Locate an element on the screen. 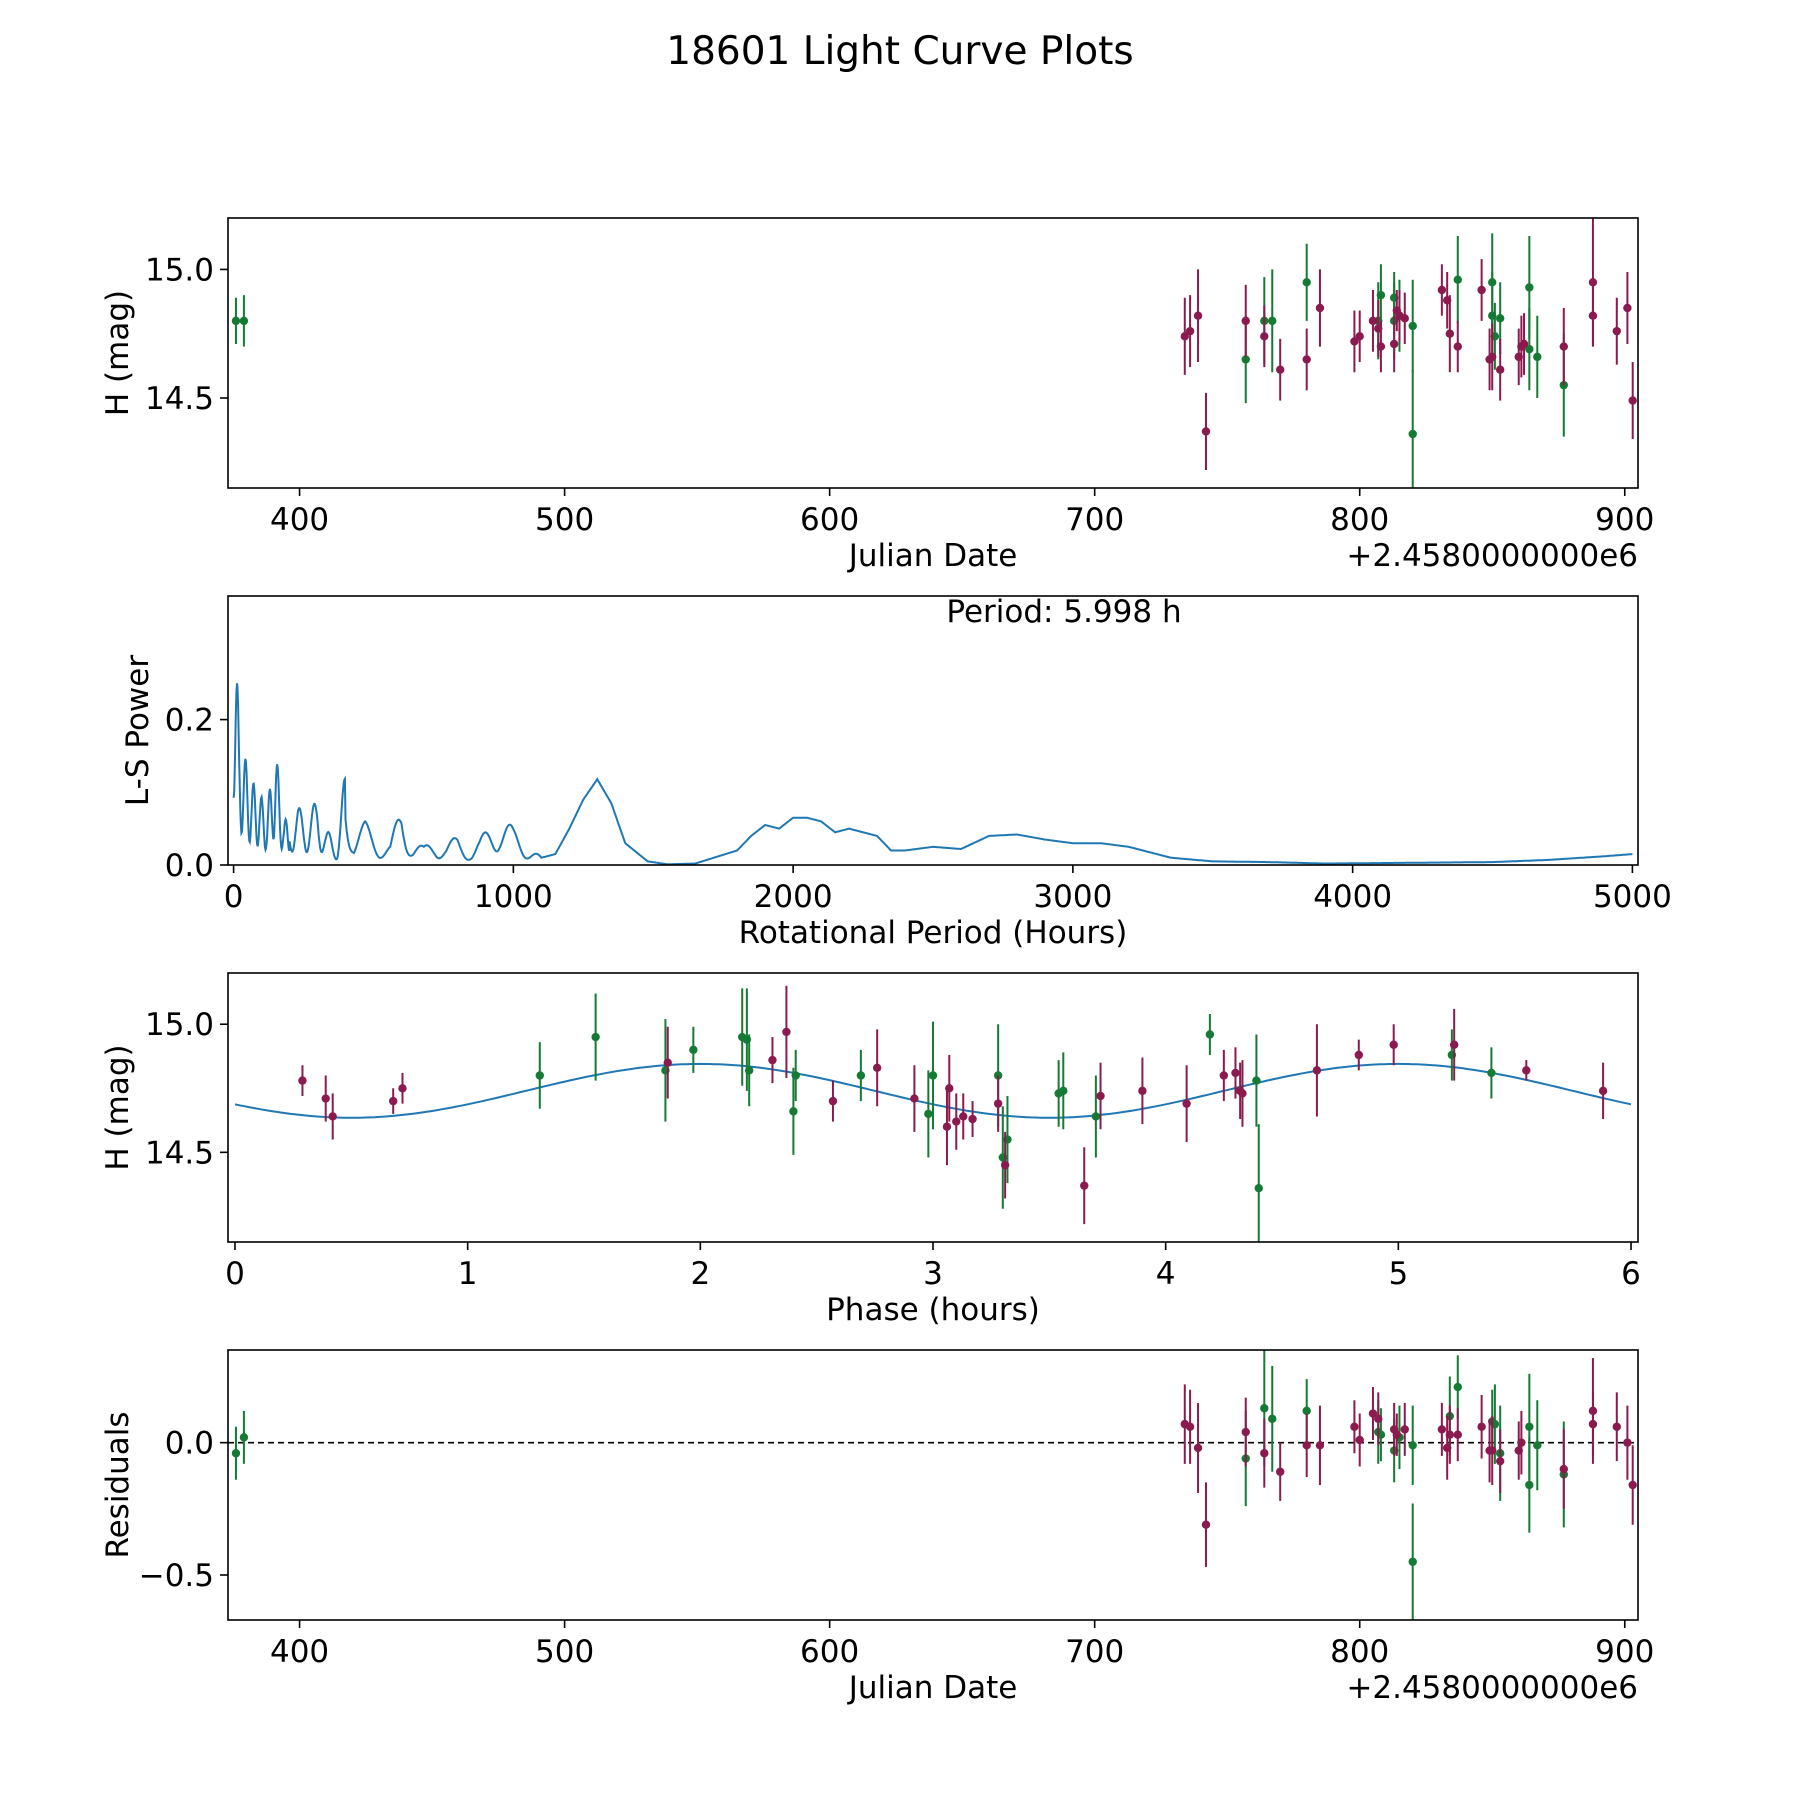 The height and width of the screenshot is (1800, 1800). x-tick-label: 2000 is located at coordinates (793, 897).